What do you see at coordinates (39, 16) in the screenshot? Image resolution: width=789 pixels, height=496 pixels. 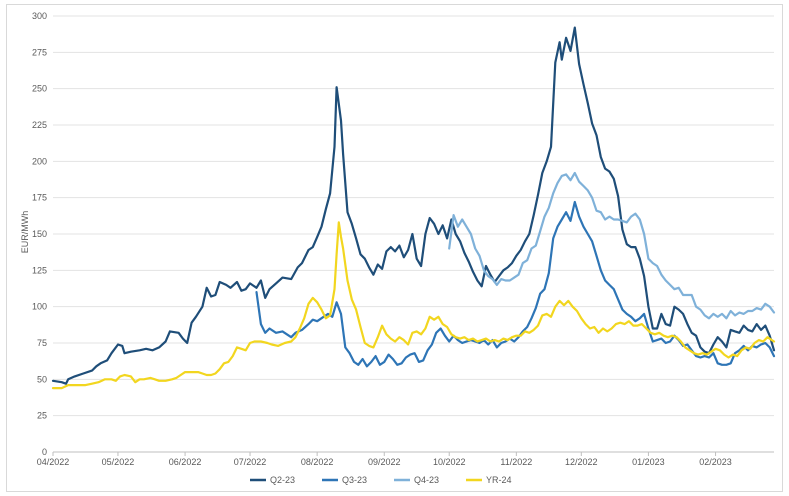 I see `y-tick-label: 300` at bounding box center [39, 16].